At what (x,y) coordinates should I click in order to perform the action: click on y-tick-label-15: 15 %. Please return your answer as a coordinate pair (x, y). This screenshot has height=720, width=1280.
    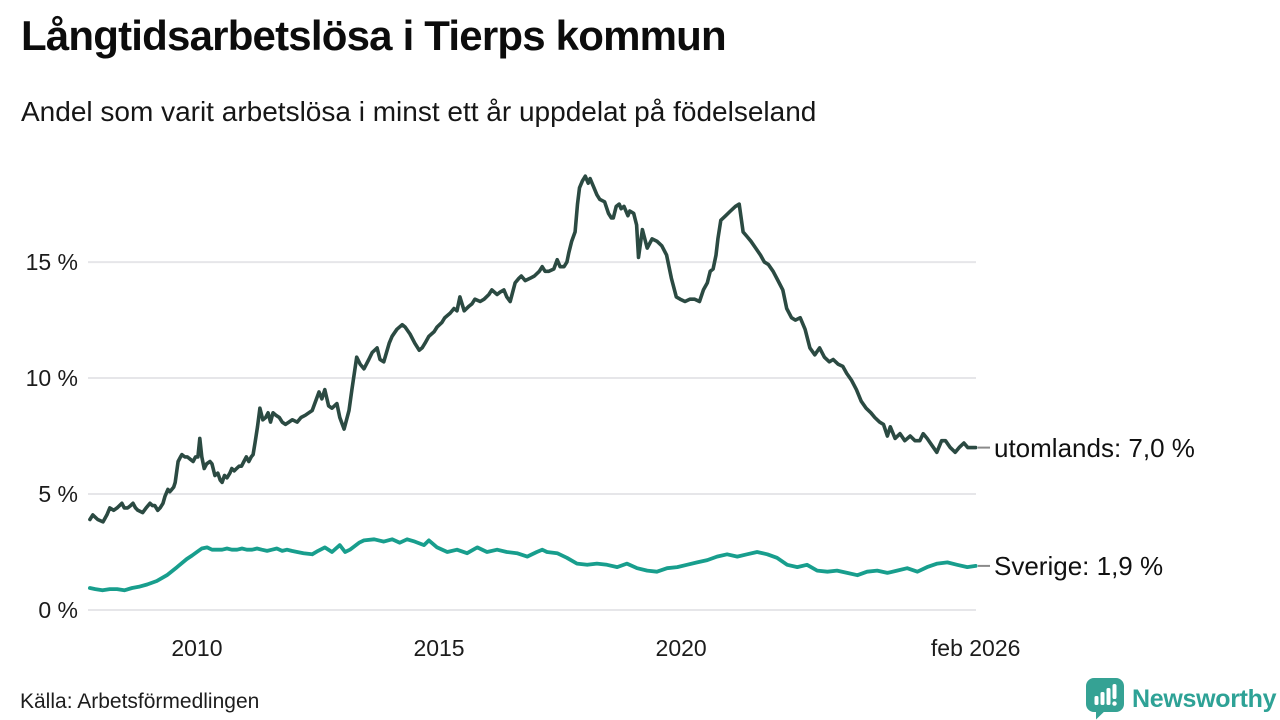
    Looking at the image, I should click on (51, 262).